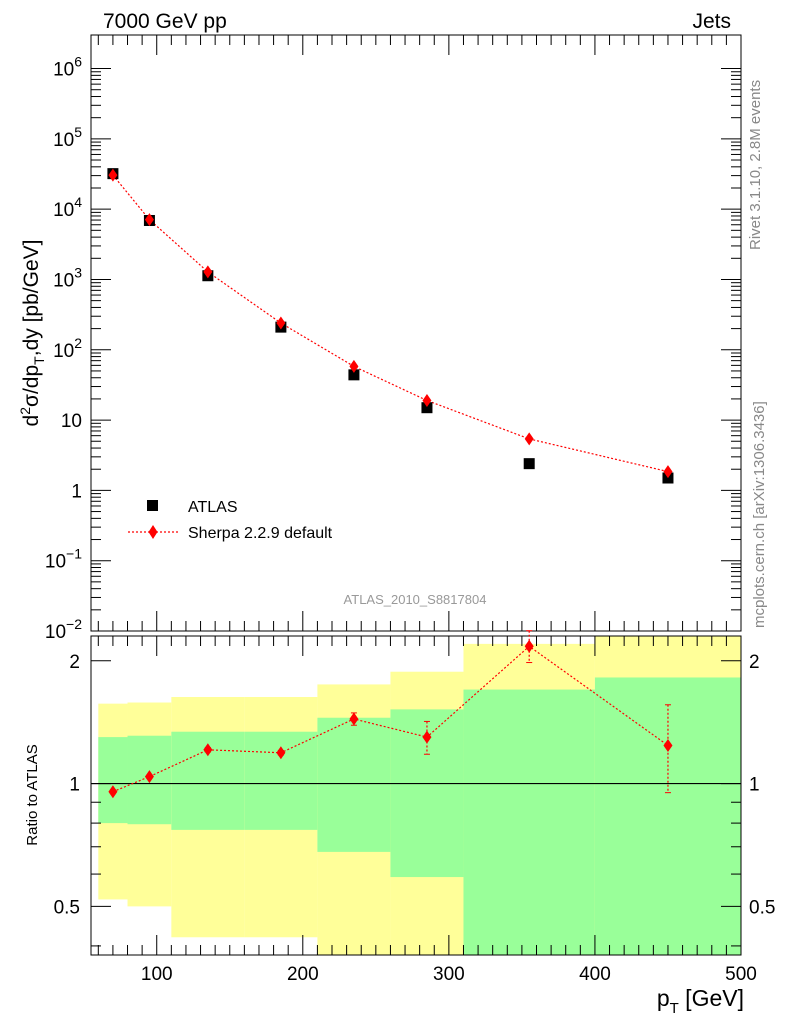 The width and height of the screenshot is (786, 1024). Describe the element at coordinates (74, 662) in the screenshot. I see `ratio-y-tick-label-left-2: 2` at that location.